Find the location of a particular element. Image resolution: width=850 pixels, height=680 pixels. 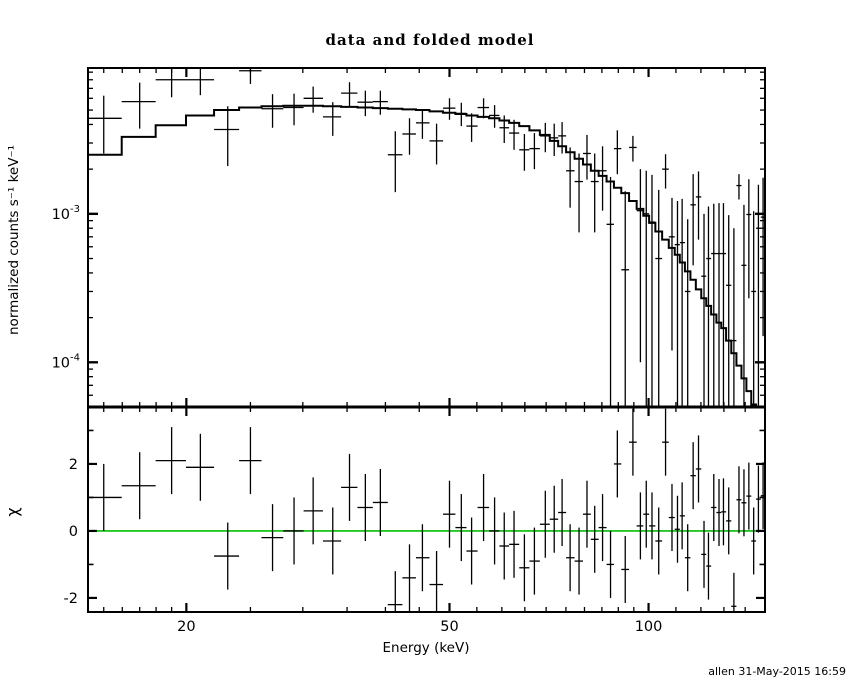

y-axis-label-chi: χ is located at coordinates (12, 511).